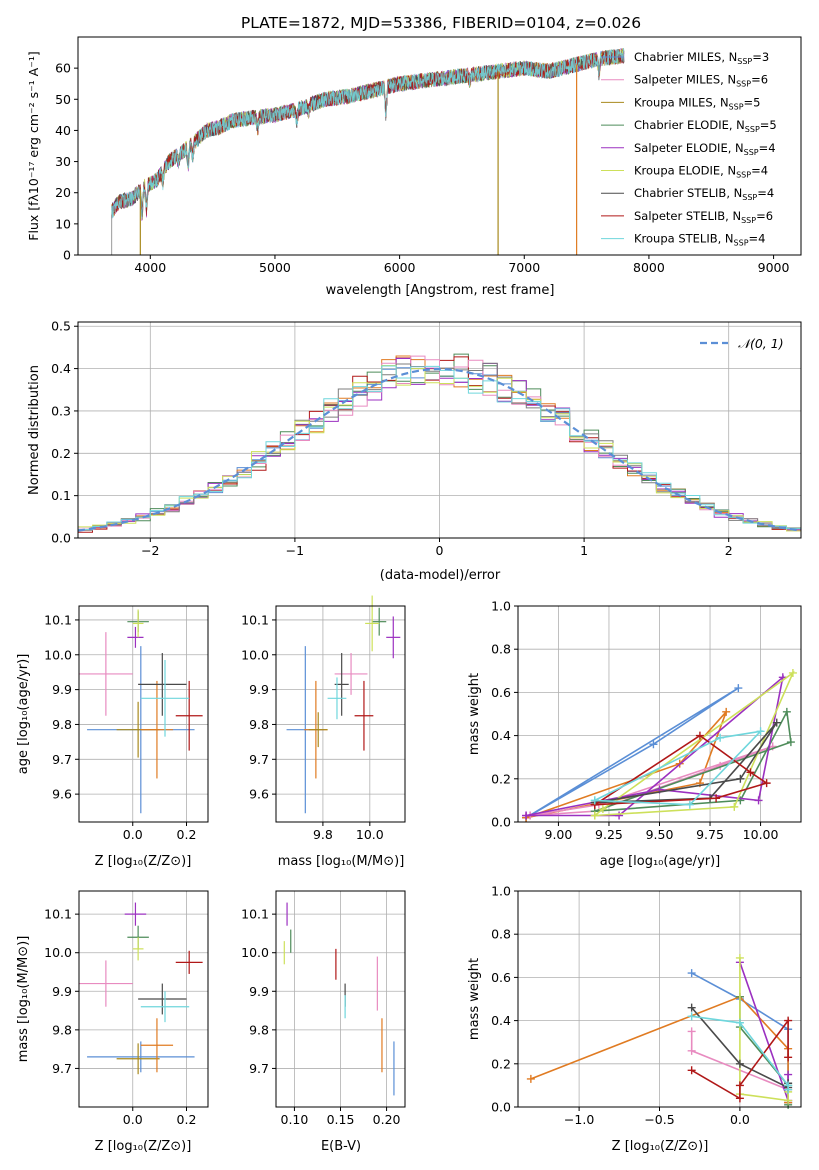  Describe the element at coordinates (387, 1119) in the screenshot. I see `x-tick-label: 0.20` at that location.